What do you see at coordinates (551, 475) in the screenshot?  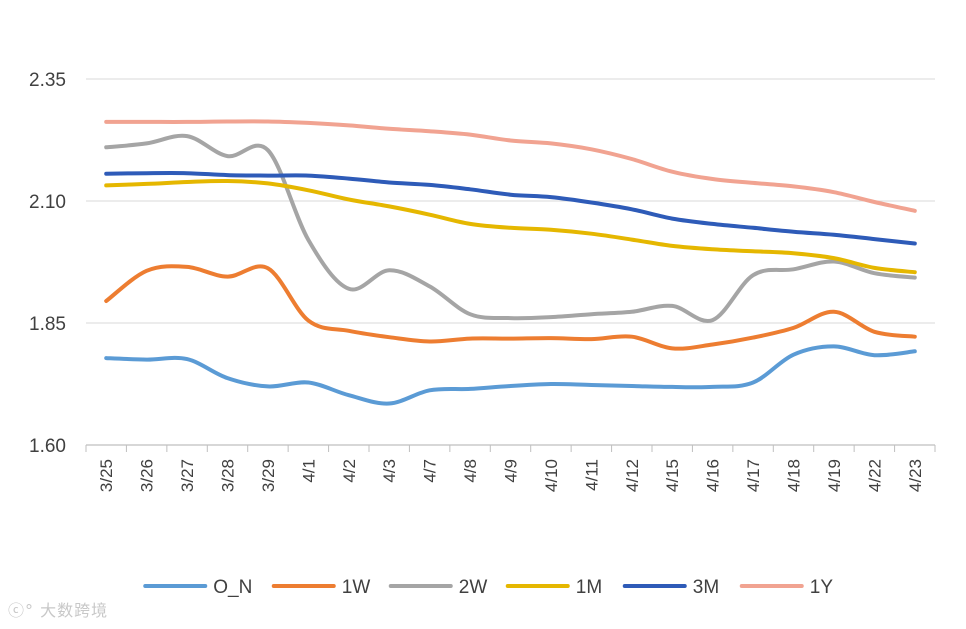 I see `x-tick-label: 4/10` at bounding box center [551, 475].